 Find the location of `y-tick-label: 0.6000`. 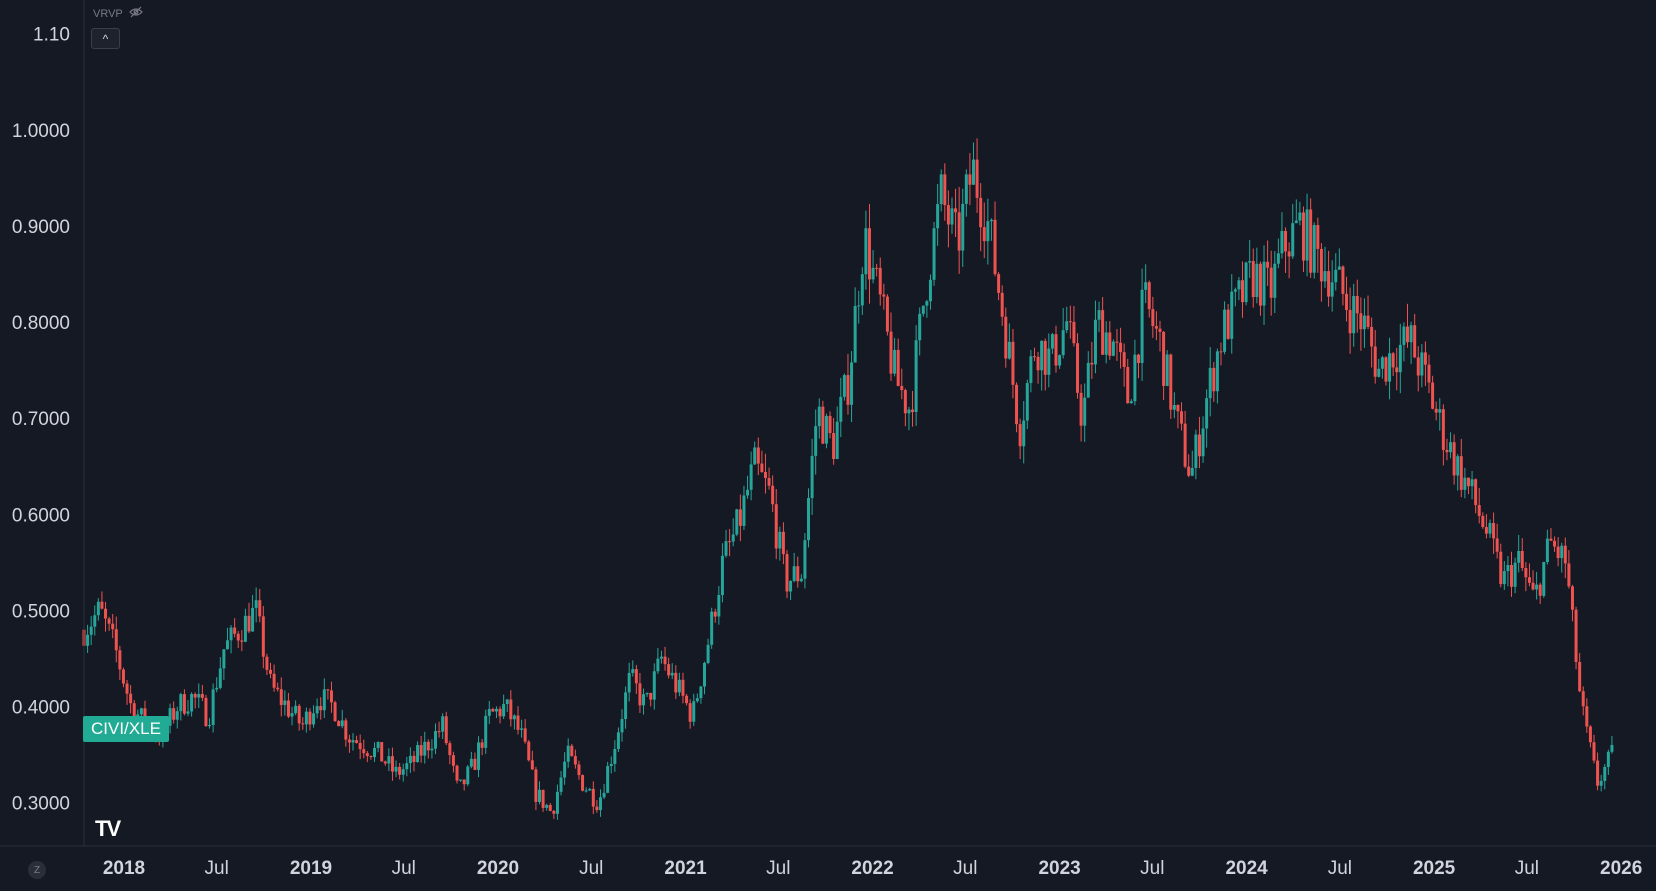

y-tick-label: 0.6000 is located at coordinates (41, 515).